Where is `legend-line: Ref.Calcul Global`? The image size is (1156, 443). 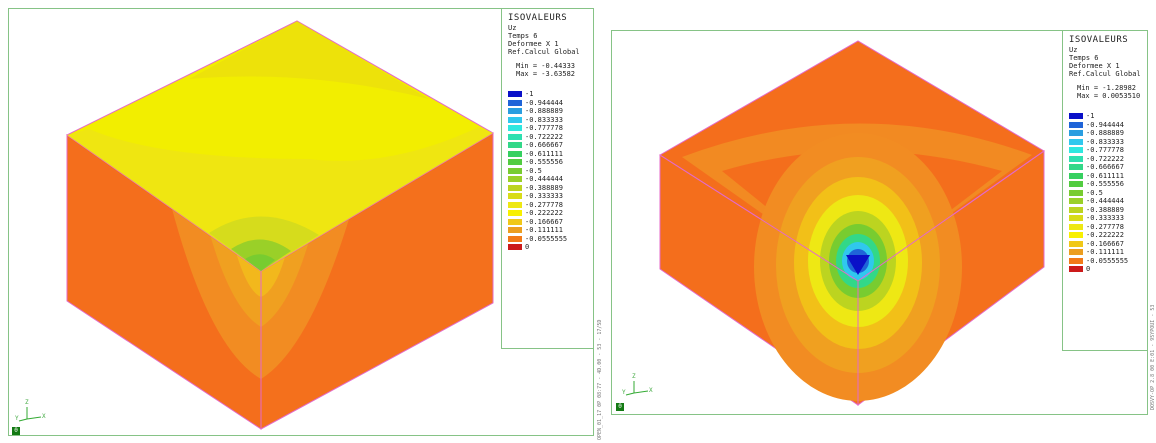
legend-line: Ref.Calcul Global is located at coordinates (544, 52).